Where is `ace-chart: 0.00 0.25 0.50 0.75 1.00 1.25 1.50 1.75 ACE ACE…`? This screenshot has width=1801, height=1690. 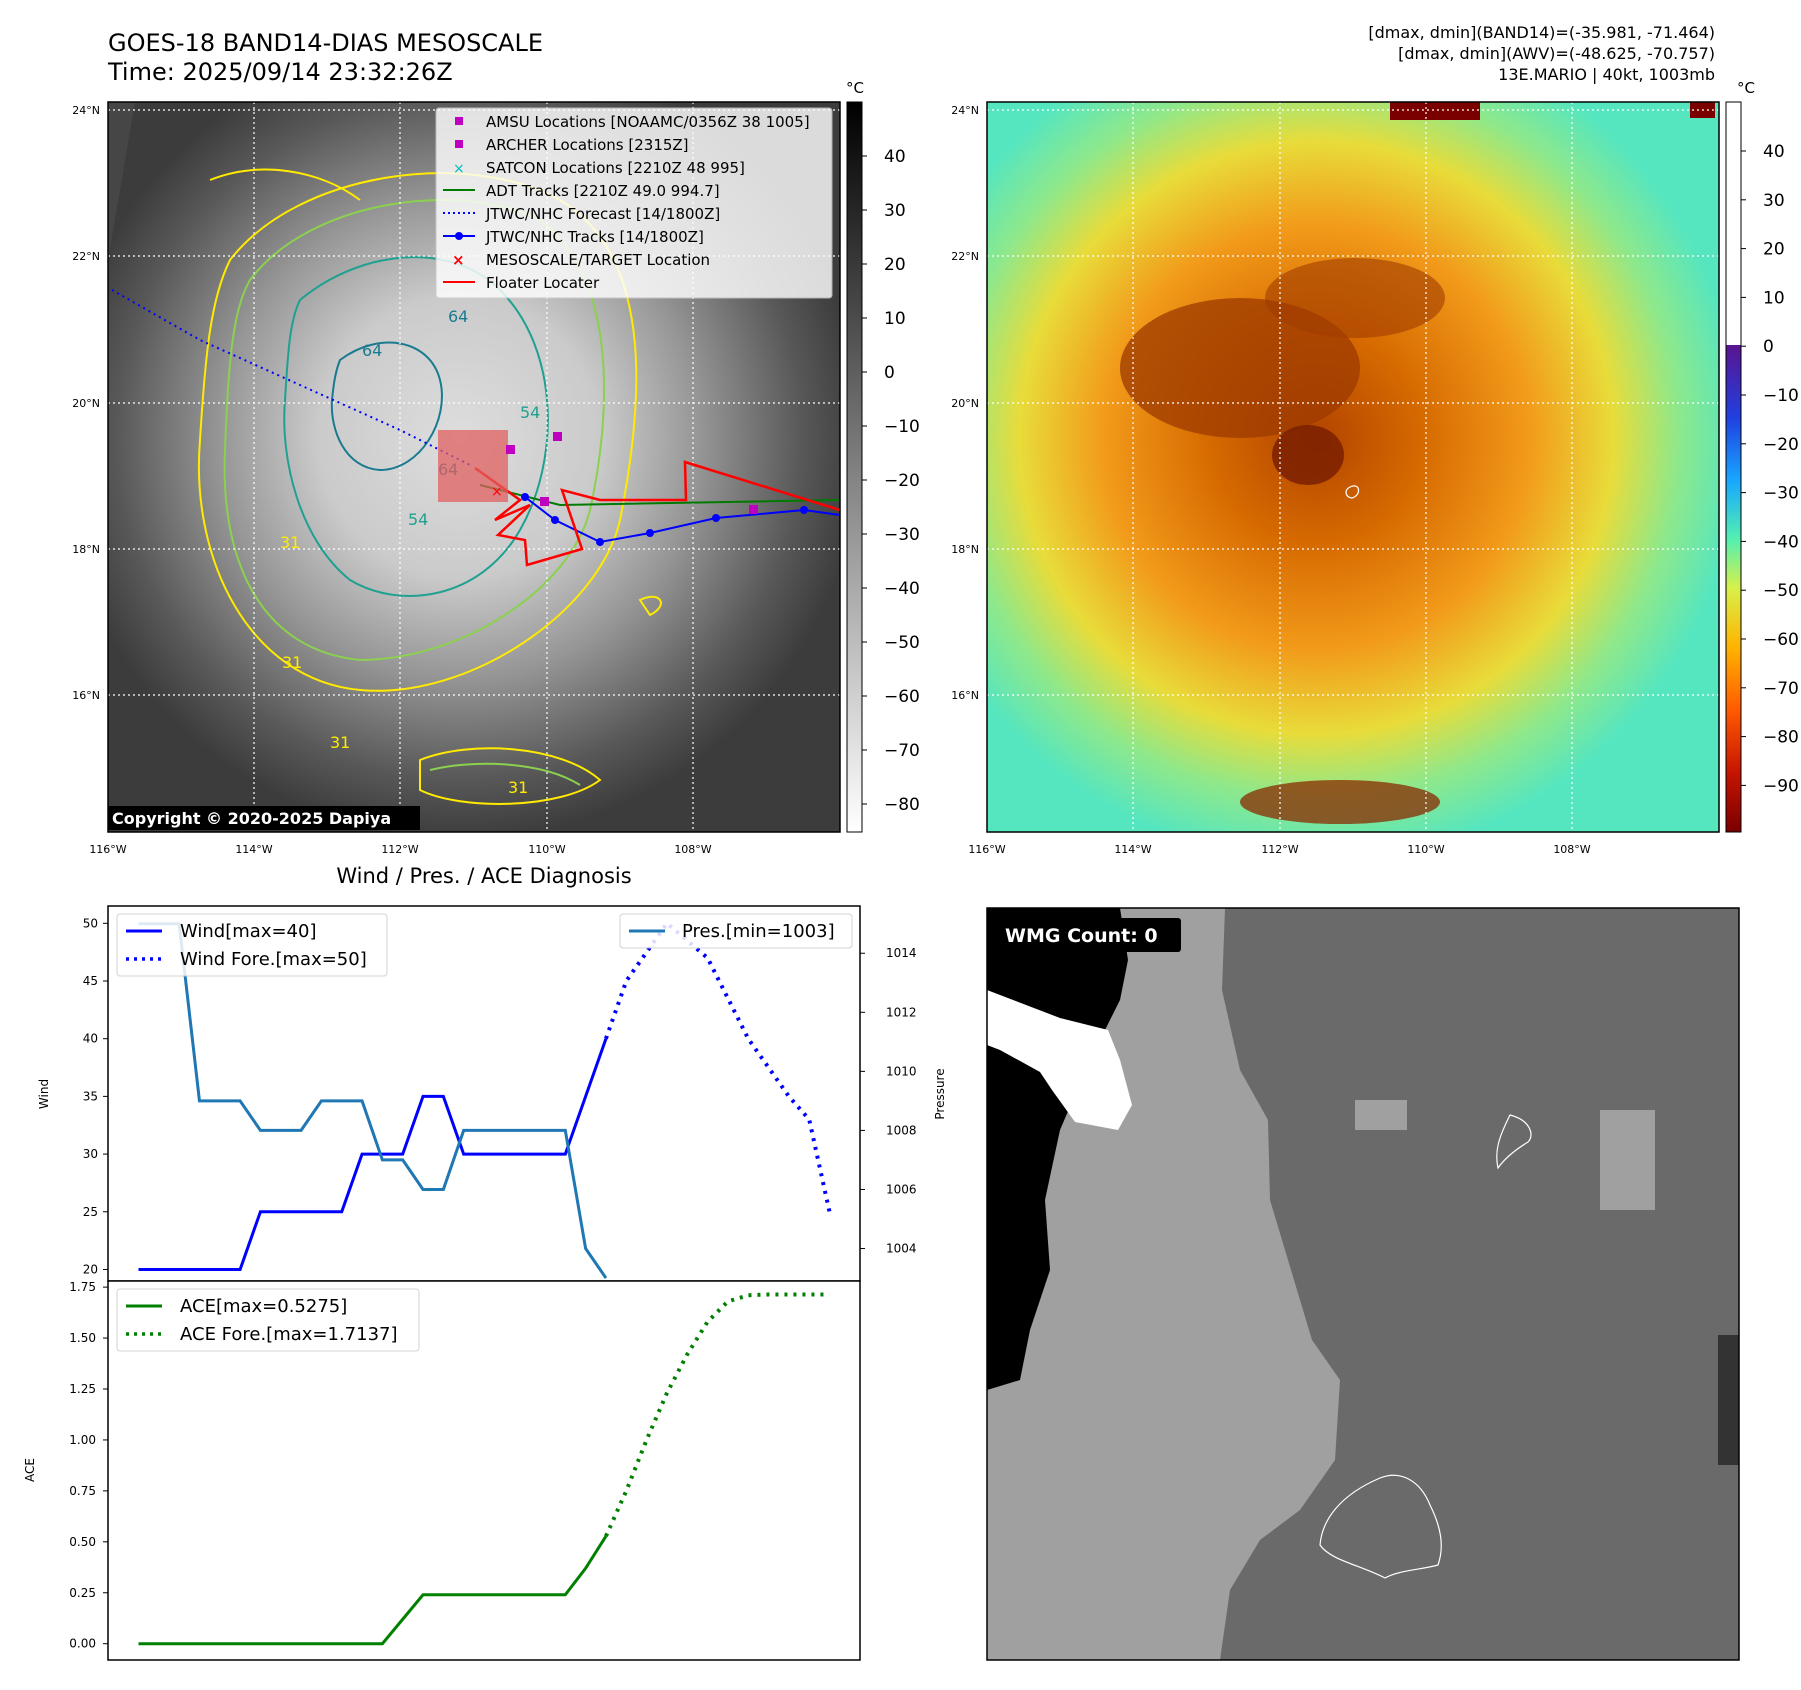 ace-chart: 0.00 0.25 0.50 0.75 1.00 1.25 1.50 1.75 ACE ACE… is located at coordinates (442, 1470).